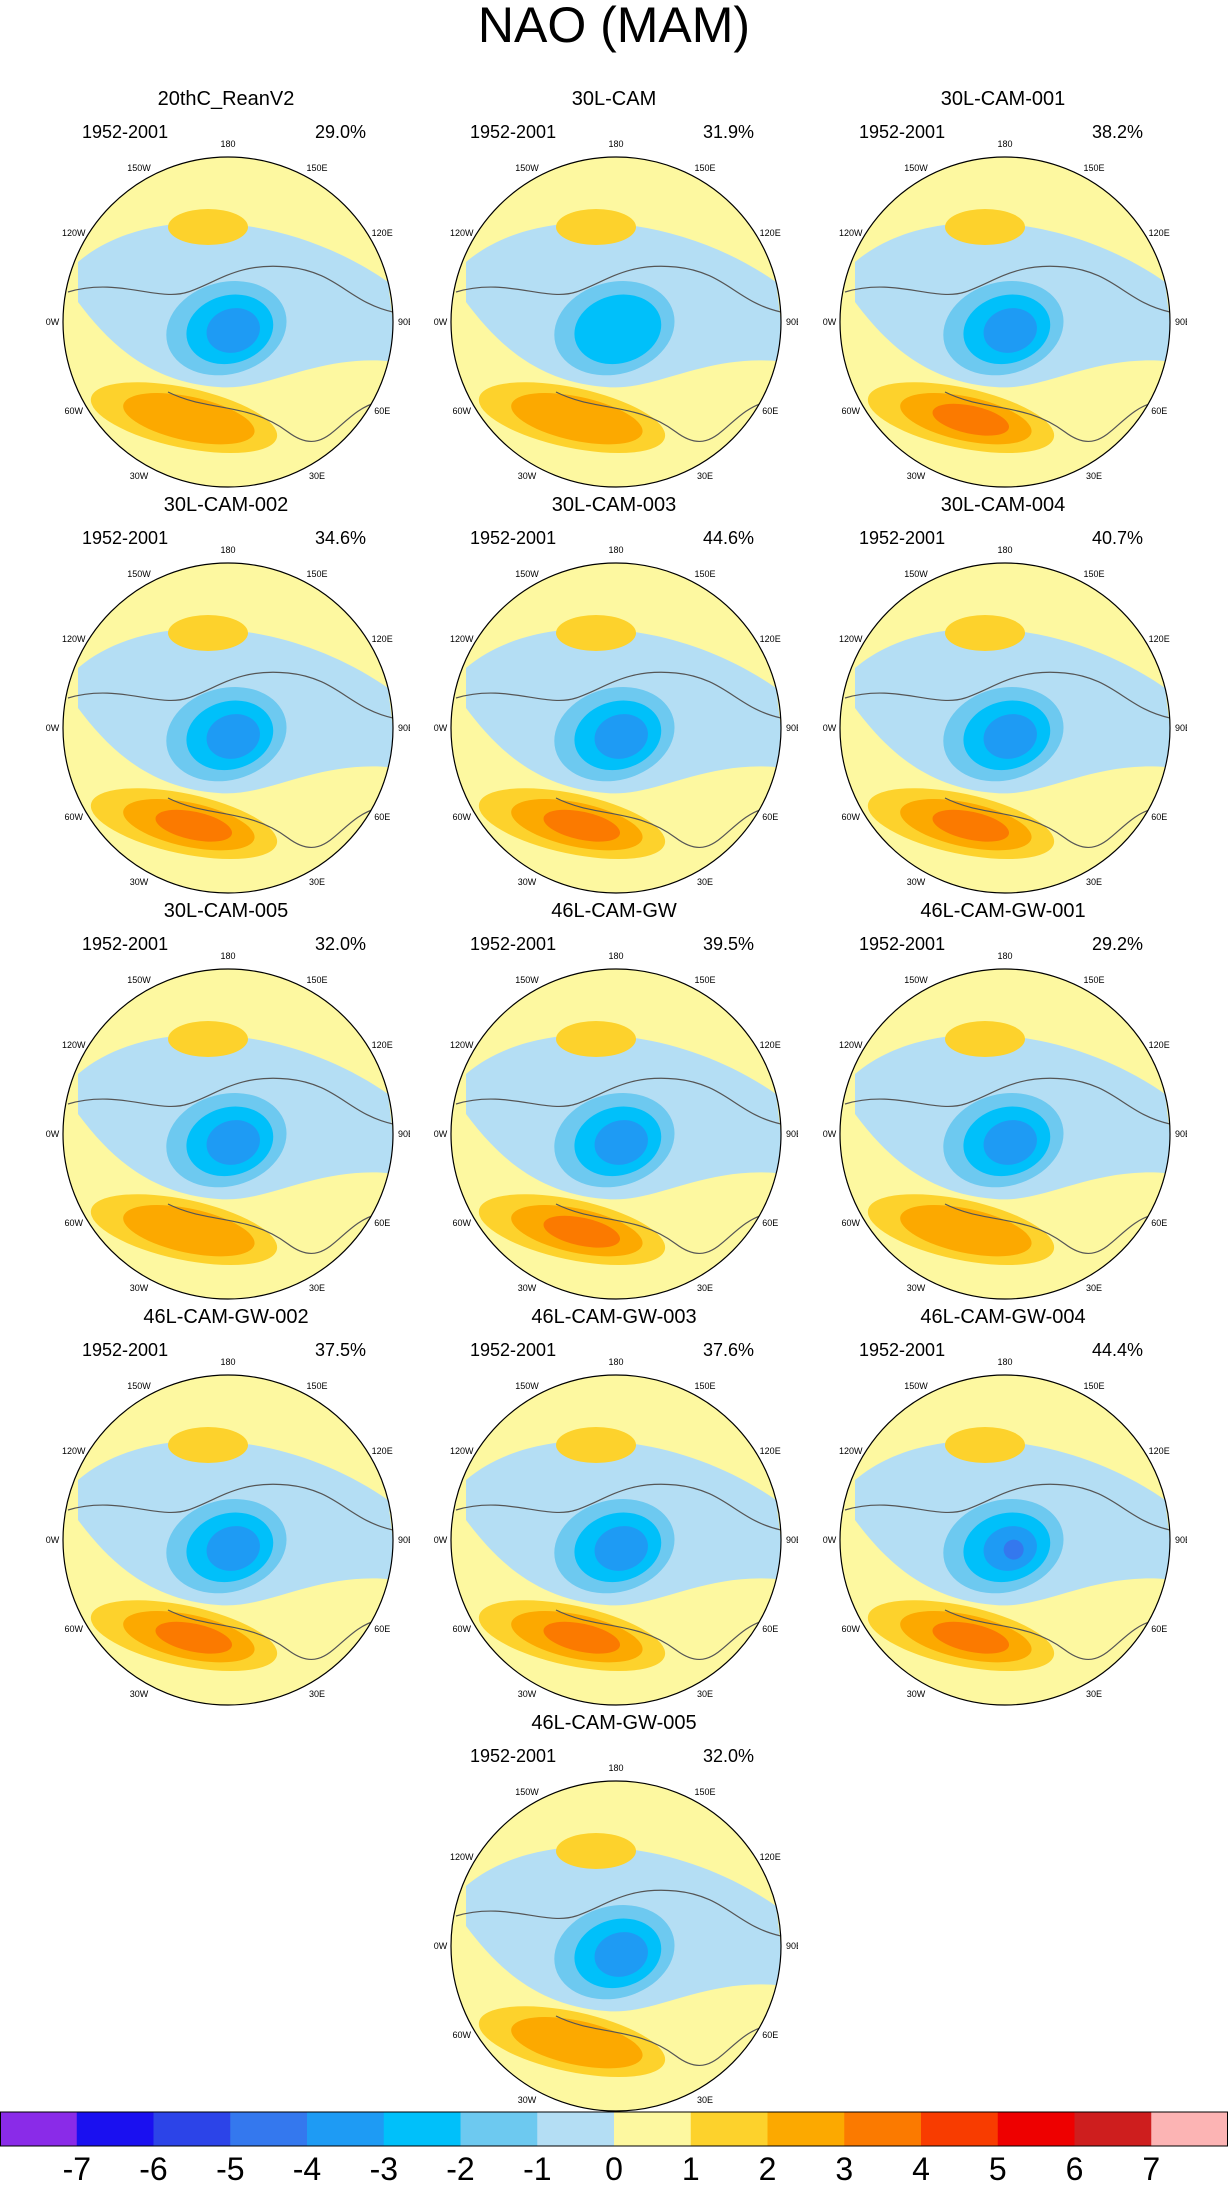  Describe the element at coordinates (618, 329) in the screenshot. I see `contour-level--3` at that location.